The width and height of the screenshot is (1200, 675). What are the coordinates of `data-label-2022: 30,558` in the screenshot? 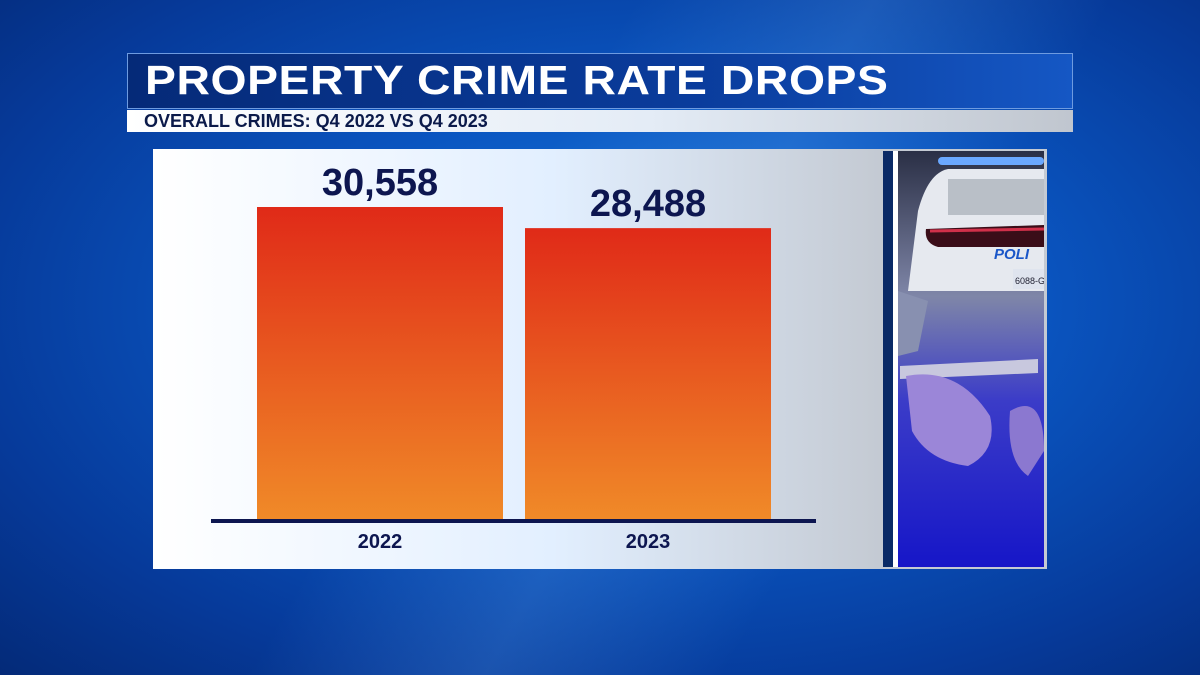 It's located at (380, 183).